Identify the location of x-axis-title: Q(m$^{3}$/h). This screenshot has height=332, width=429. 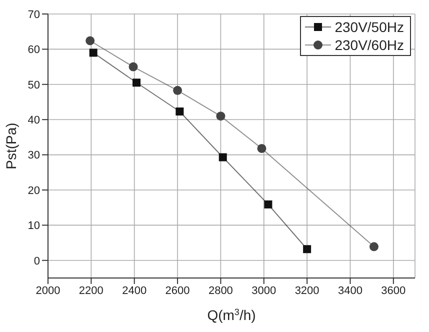
(231, 315).